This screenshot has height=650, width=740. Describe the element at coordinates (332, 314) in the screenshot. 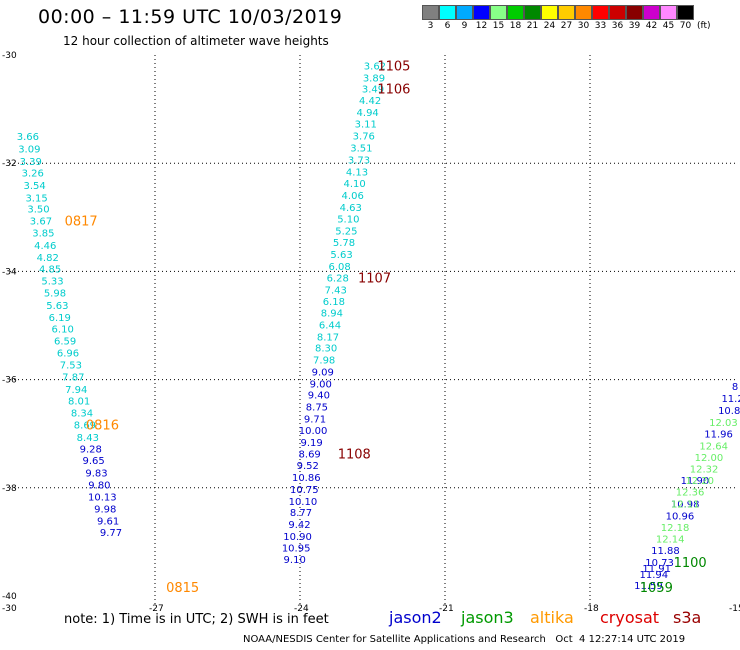

I see `data-point-label: 8.94` at that location.